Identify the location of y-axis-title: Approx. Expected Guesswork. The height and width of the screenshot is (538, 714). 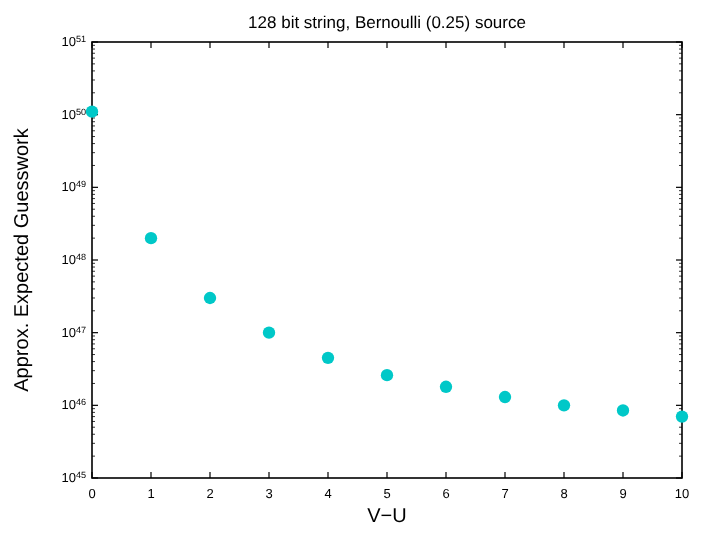
(23, 259).